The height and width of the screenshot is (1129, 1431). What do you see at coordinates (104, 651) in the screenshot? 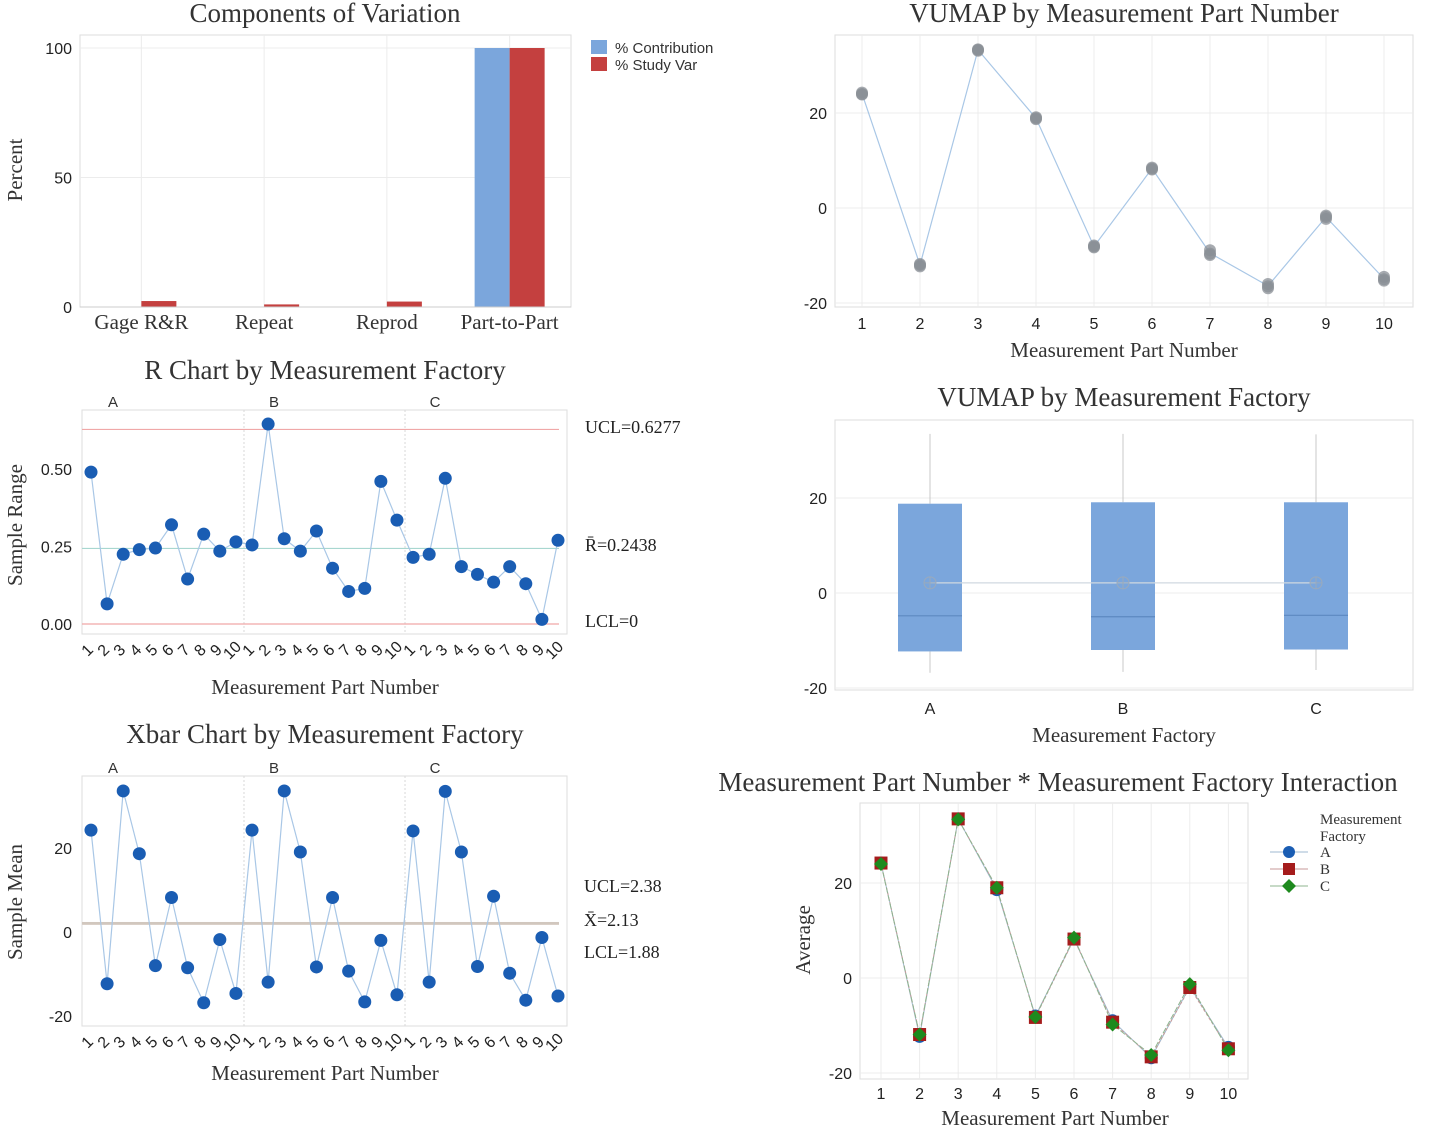
I see `r-chart-xtick: 2` at bounding box center [104, 651].